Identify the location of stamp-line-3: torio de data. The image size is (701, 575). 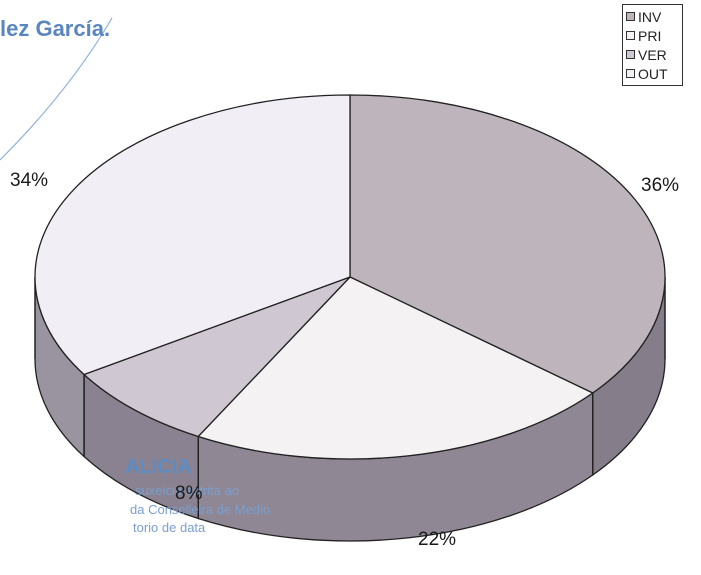
(169, 527).